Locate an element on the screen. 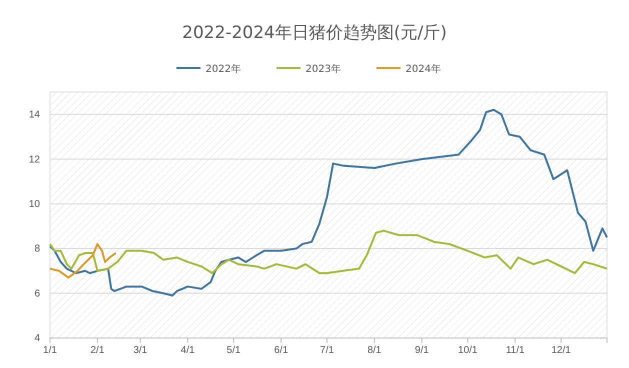  y-tick-label: 4 is located at coordinates (37, 338).